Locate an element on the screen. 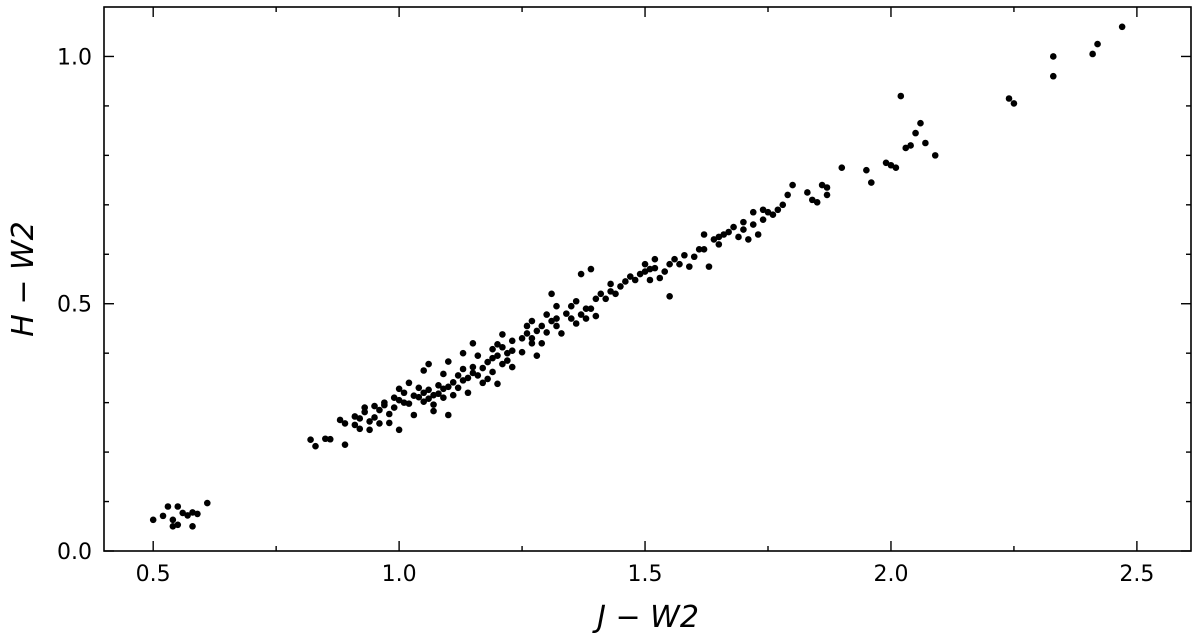 The image size is (1200, 636). x-tick-label: 2.5 is located at coordinates (1136, 574).